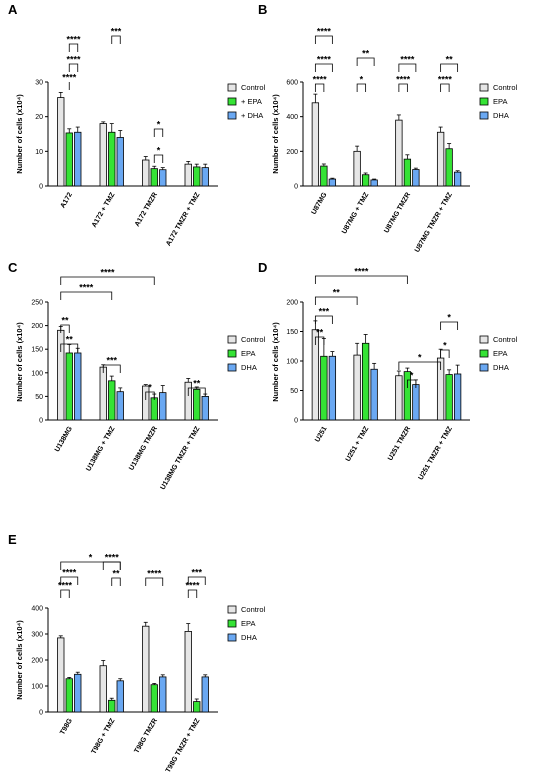 The height and width of the screenshot is (779, 550). I want to click on category-label: A172 TMZR + TMZ, so click(183, 219).